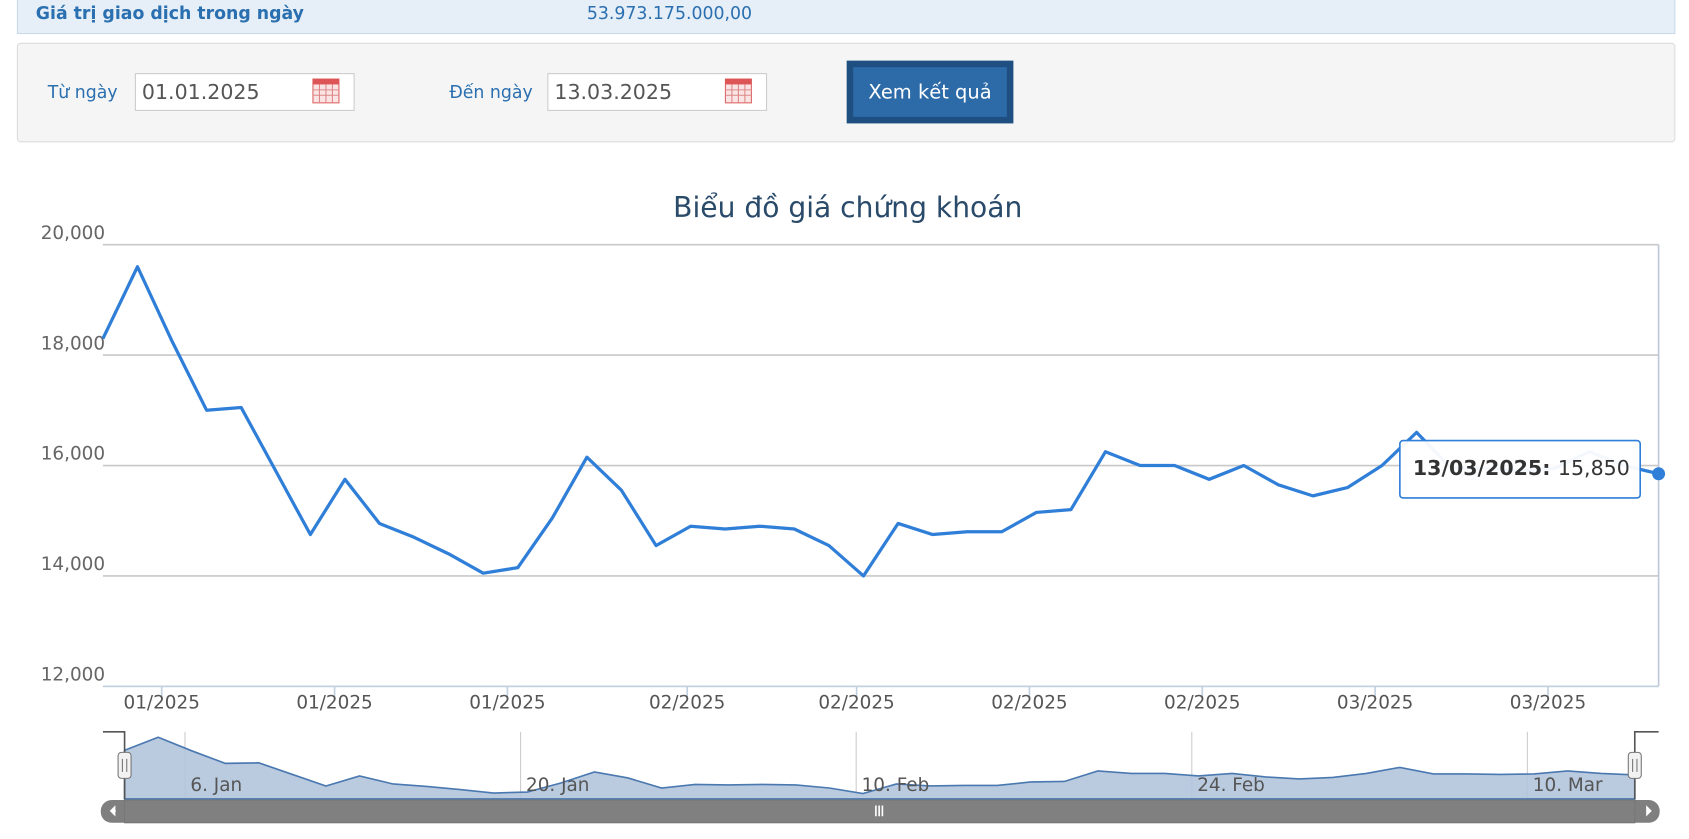  I want to click on navigator-label: 6. Jan, so click(216, 785).